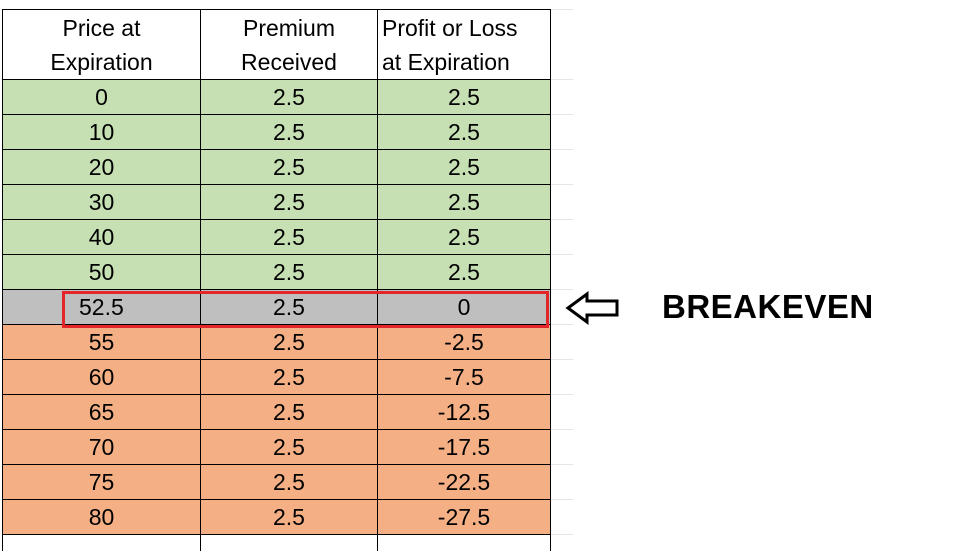  I want to click on price-cell: 20, so click(101, 167).